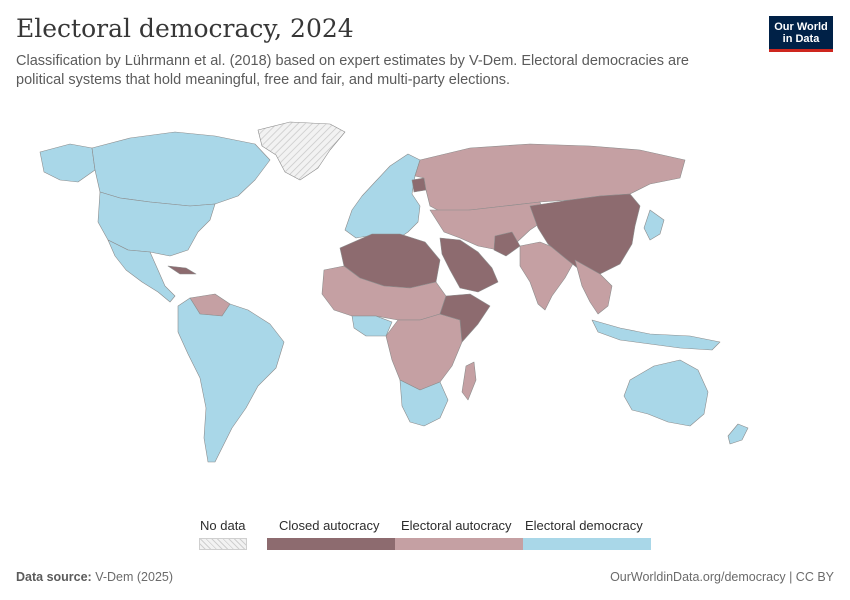 The width and height of the screenshot is (850, 600). What do you see at coordinates (456, 525) in the screenshot?
I see `legend-label-electoral-autocracy: Electoral autocracy` at bounding box center [456, 525].